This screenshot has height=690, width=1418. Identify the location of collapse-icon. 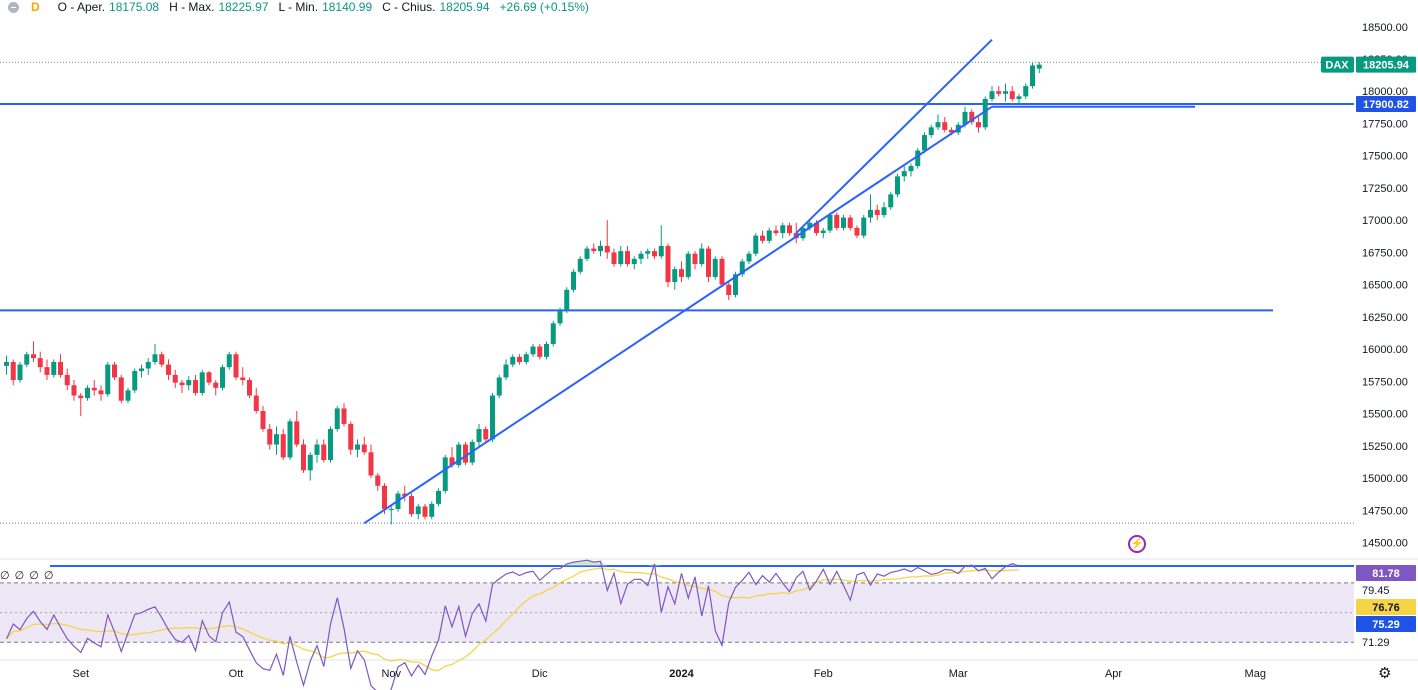
(13, 7).